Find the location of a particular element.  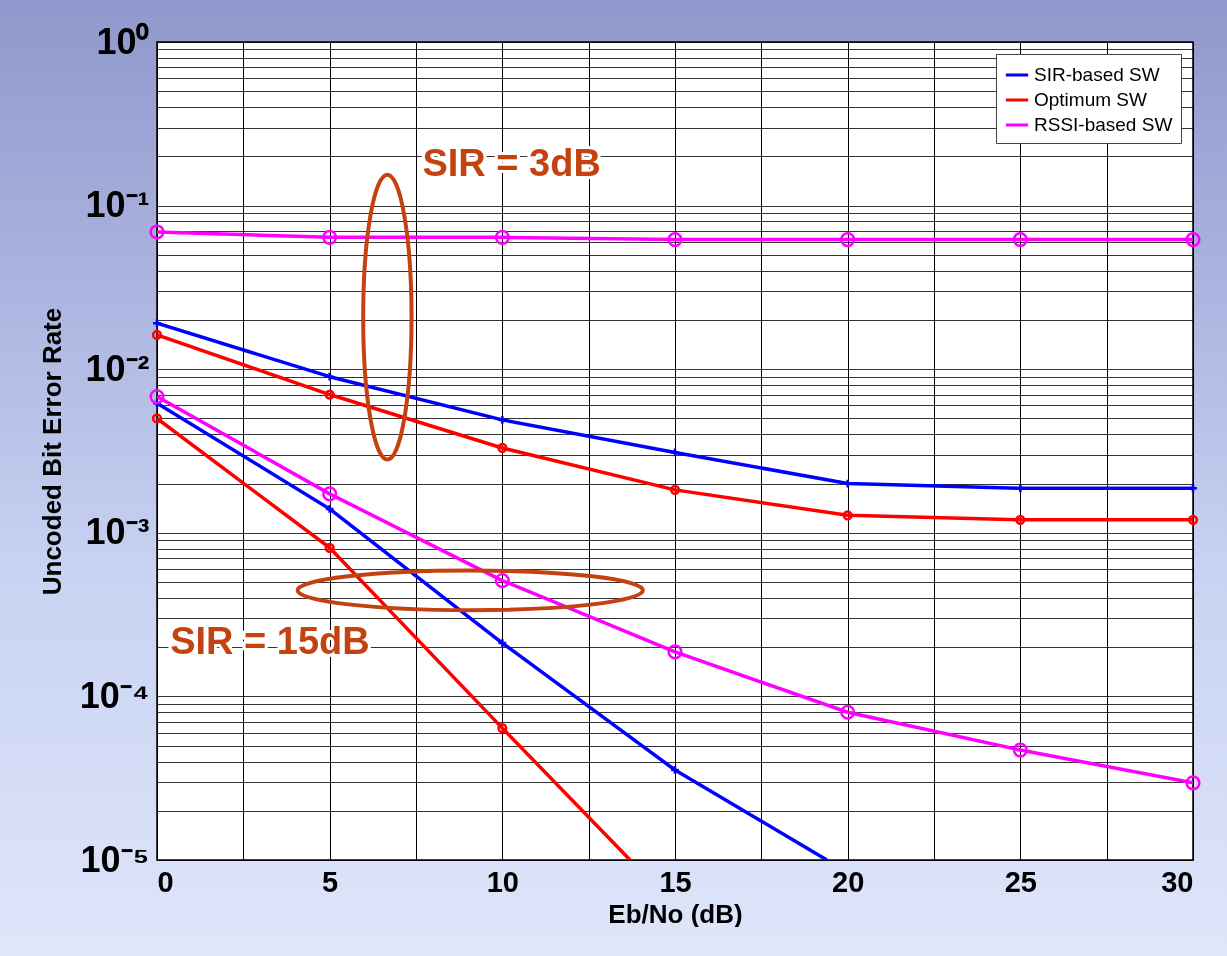

x-tick-label: 30 is located at coordinates (1177, 881).